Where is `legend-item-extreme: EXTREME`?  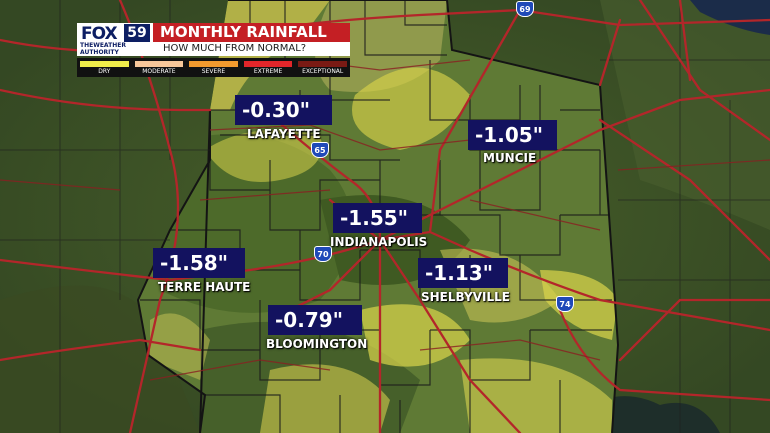
legend-item-extreme: EXTREME is located at coordinates (268, 67).